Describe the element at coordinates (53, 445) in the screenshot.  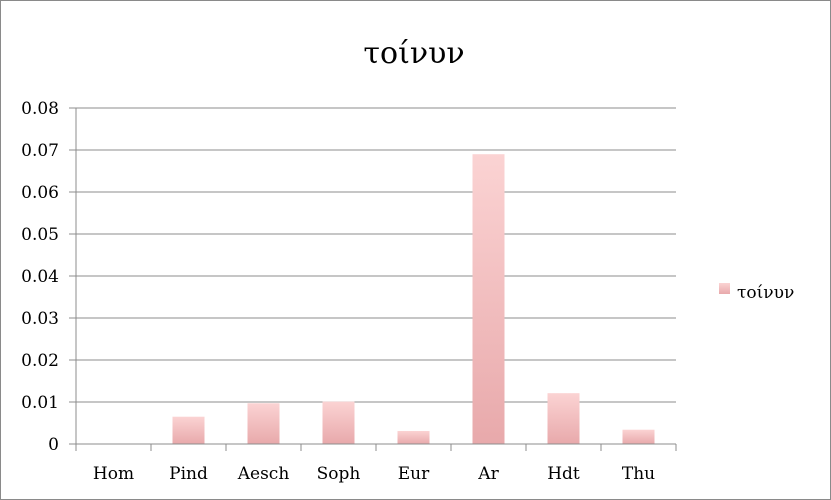
I see `y-tick-label: 0` at that location.